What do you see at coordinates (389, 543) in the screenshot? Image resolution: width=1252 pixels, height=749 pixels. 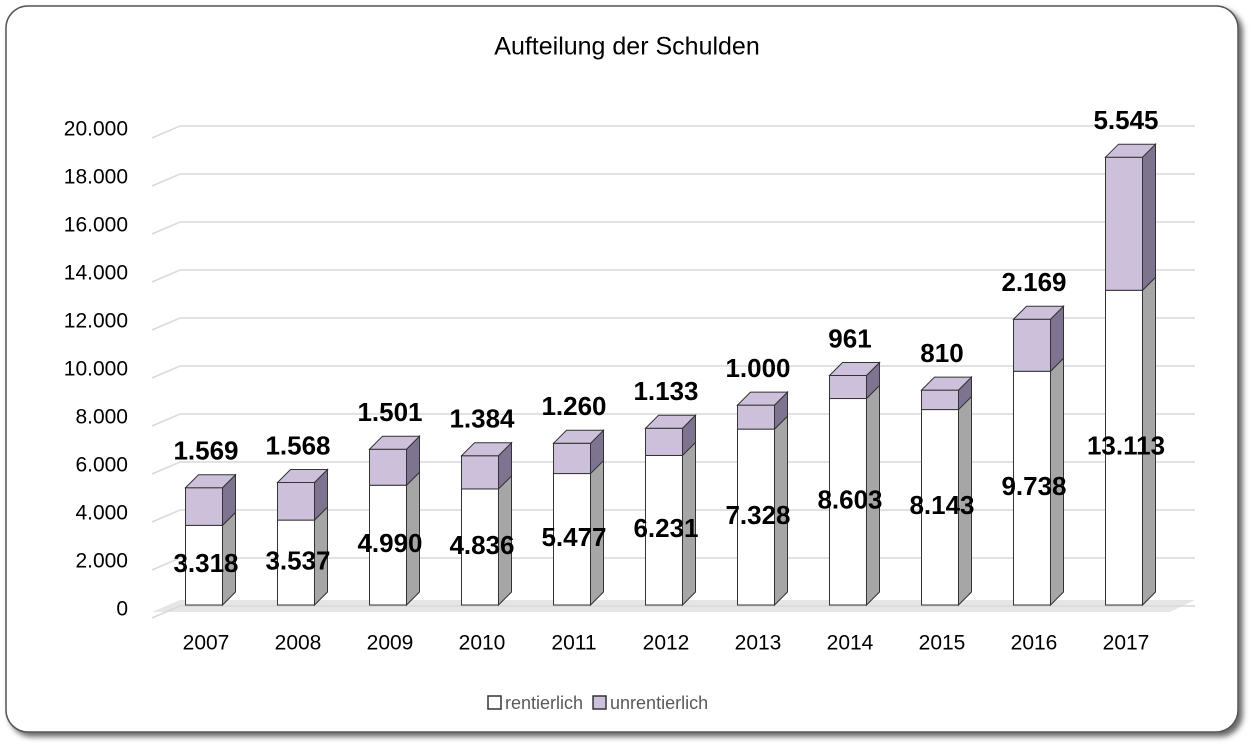 I see `data-label: 4.990` at bounding box center [389, 543].